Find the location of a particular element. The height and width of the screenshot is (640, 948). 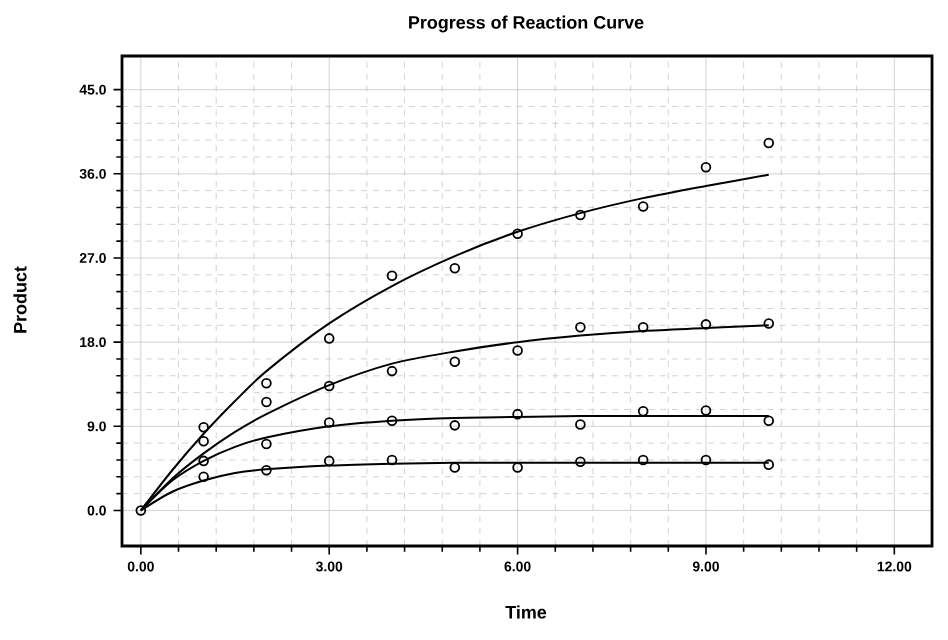

y-axis-title: Product is located at coordinates (20, 299).